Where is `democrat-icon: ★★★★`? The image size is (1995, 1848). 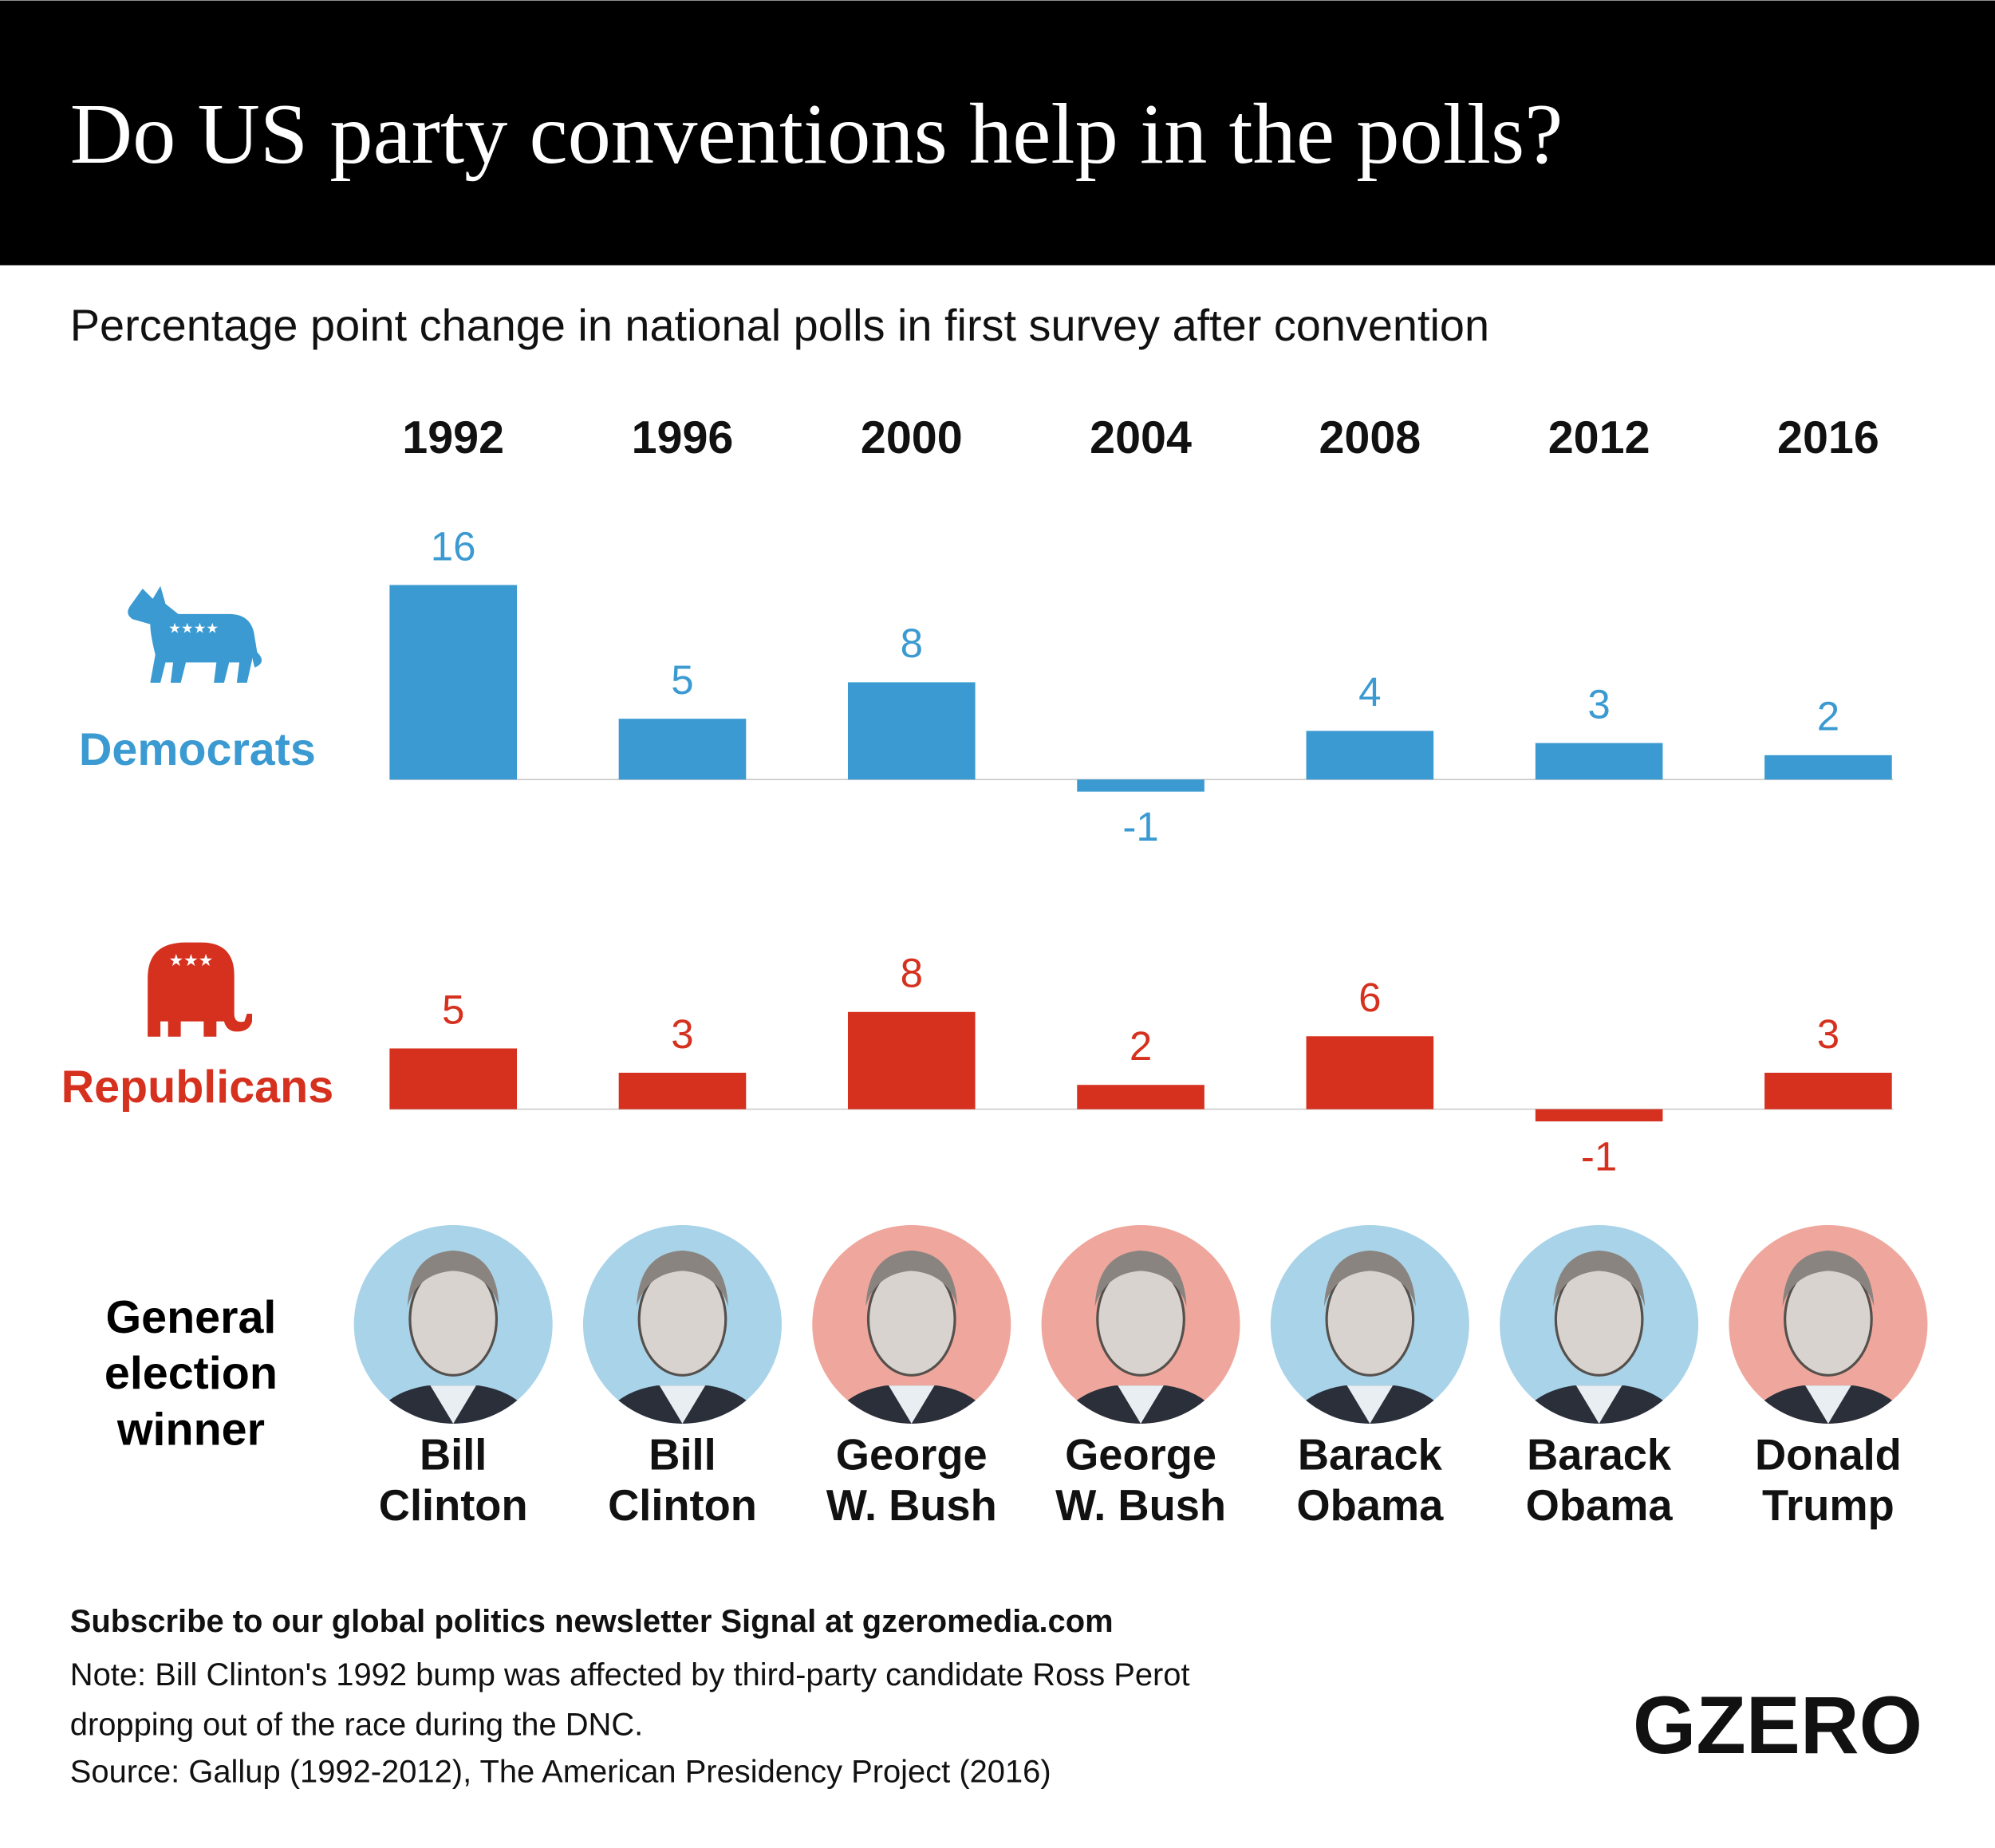 democrat-icon: ★★★★ is located at coordinates (195, 634).